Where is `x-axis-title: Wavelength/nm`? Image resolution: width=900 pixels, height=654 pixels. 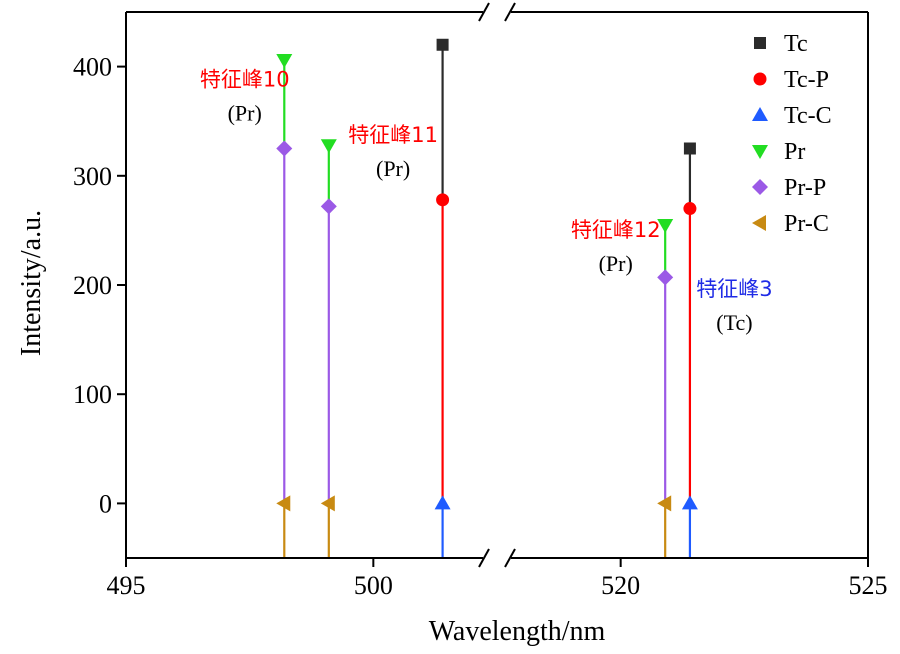
x-axis-title: Wavelength/nm is located at coordinates (517, 631).